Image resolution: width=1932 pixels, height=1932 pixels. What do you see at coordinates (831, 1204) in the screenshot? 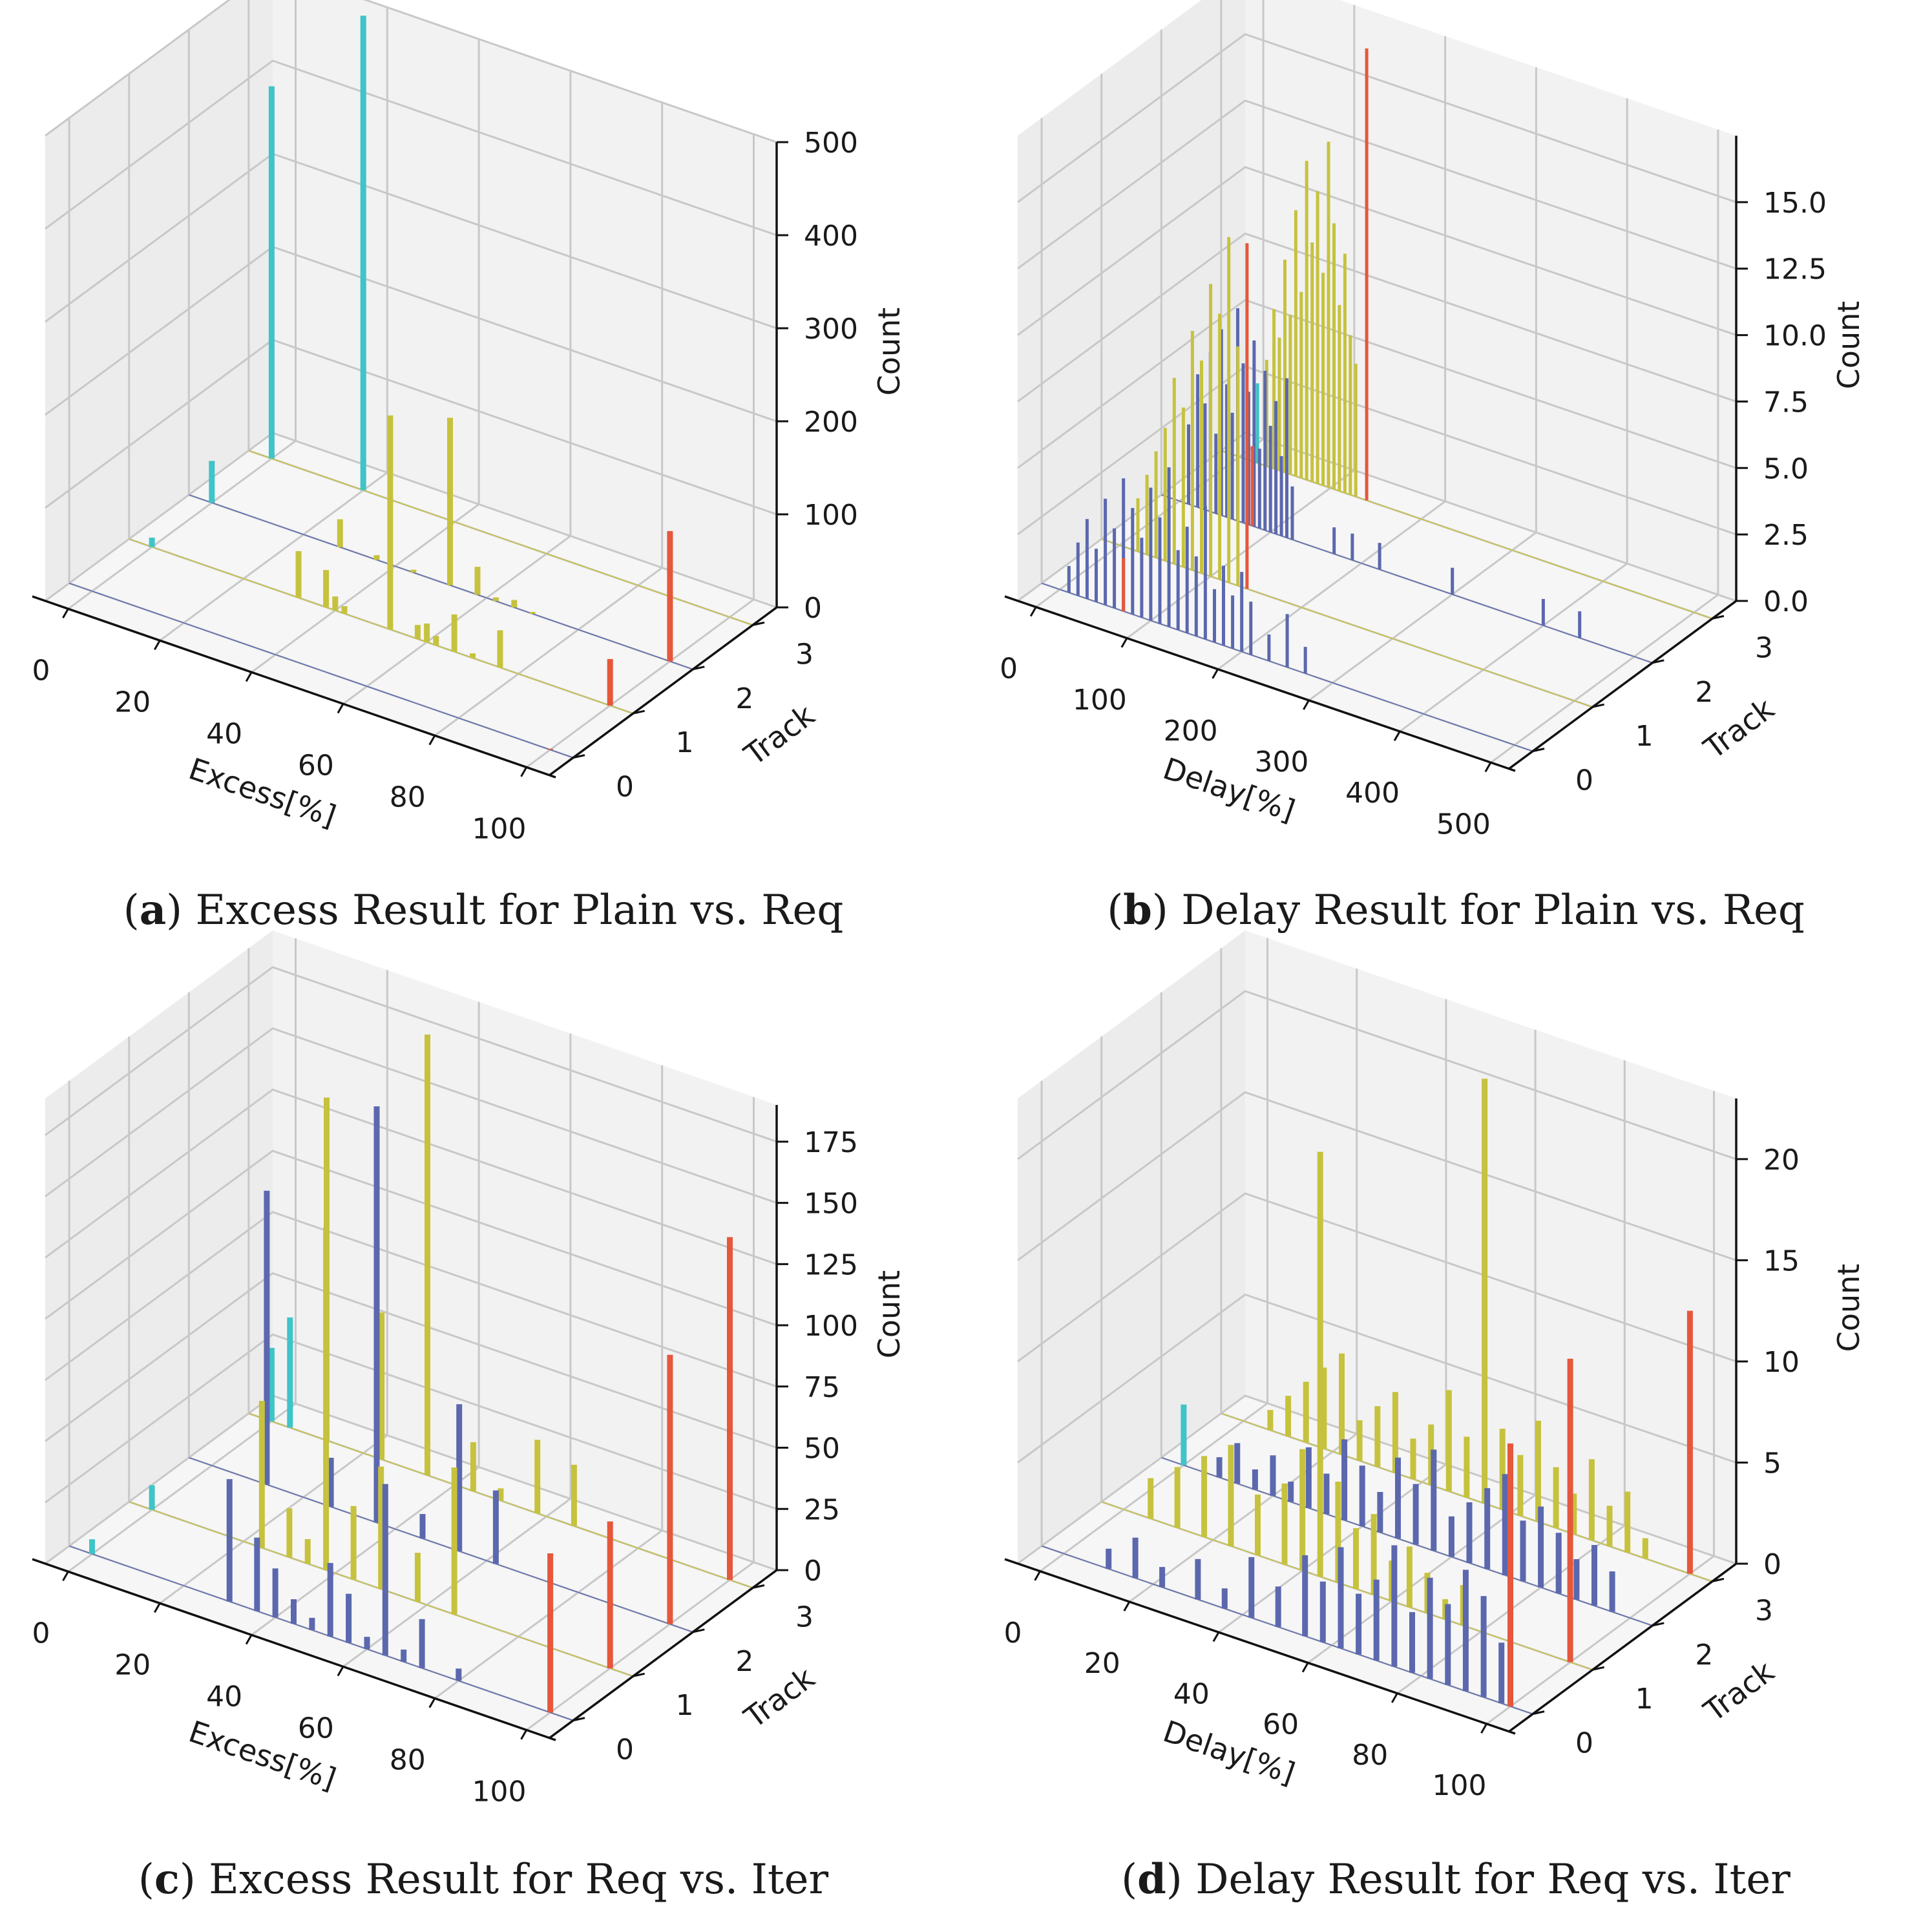
I see `z-tick-label: 150` at bounding box center [831, 1204].